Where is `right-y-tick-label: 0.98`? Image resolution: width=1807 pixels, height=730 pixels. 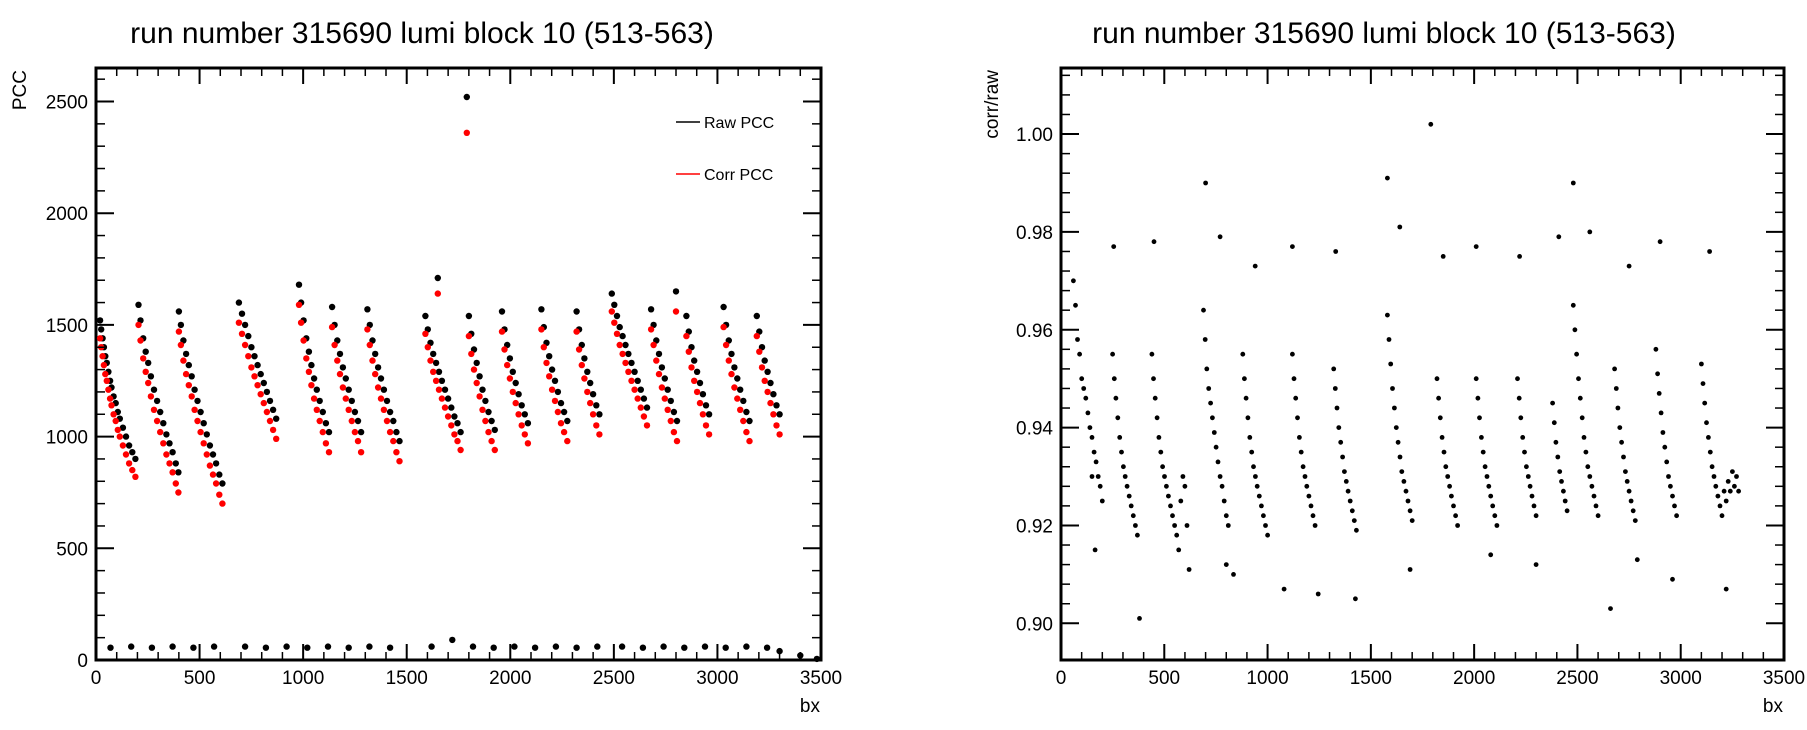 right-y-tick-label: 0.98 is located at coordinates (1034, 233).